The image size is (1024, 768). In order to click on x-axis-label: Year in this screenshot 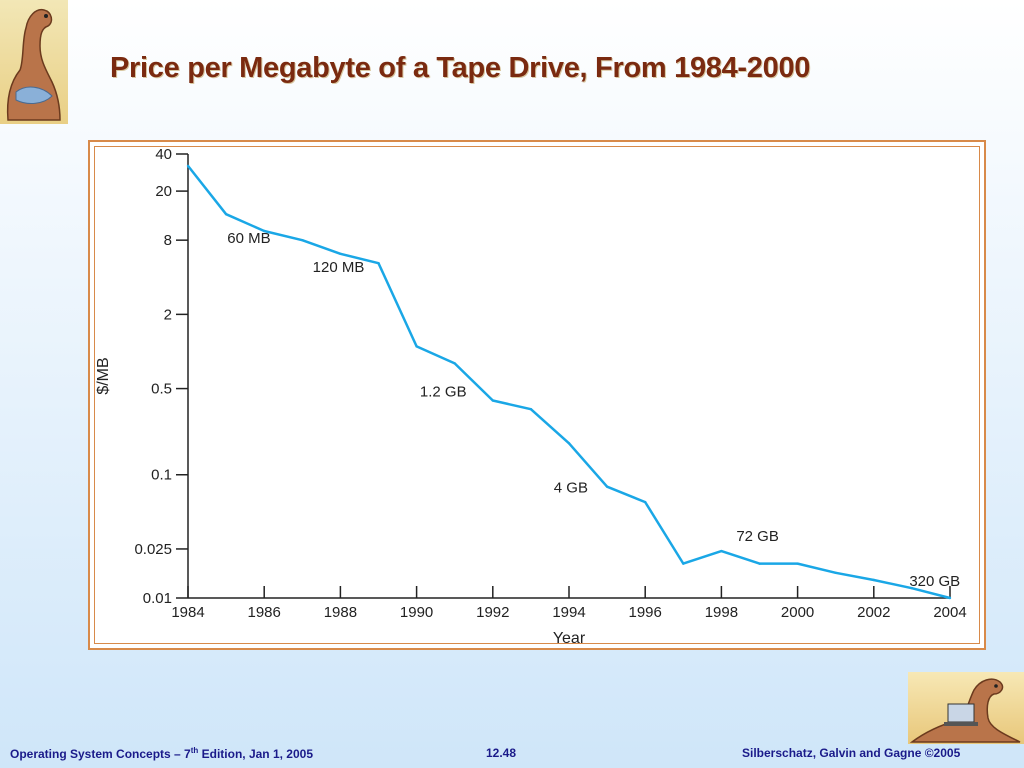, I will do `click(569, 638)`.